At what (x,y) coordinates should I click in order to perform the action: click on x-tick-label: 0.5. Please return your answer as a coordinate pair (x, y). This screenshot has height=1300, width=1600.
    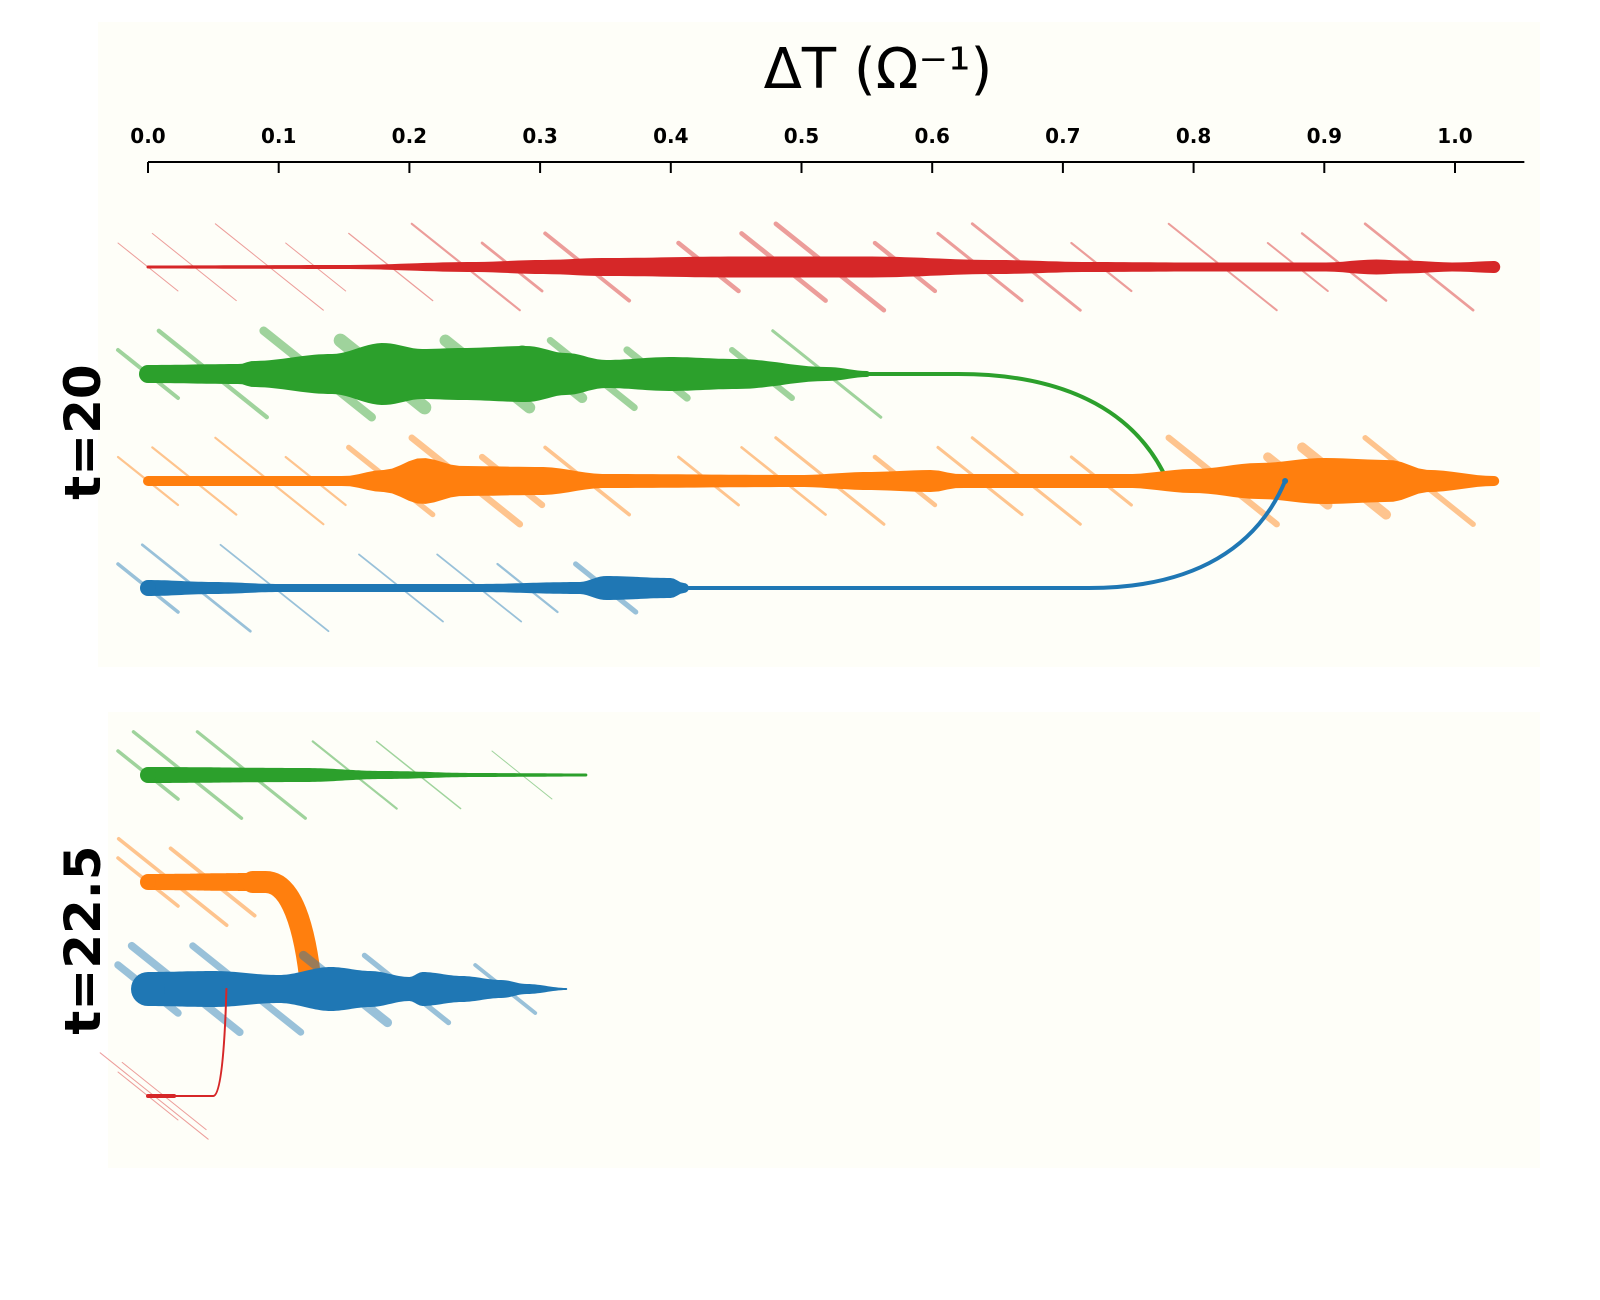
    Looking at the image, I should click on (801, 136).